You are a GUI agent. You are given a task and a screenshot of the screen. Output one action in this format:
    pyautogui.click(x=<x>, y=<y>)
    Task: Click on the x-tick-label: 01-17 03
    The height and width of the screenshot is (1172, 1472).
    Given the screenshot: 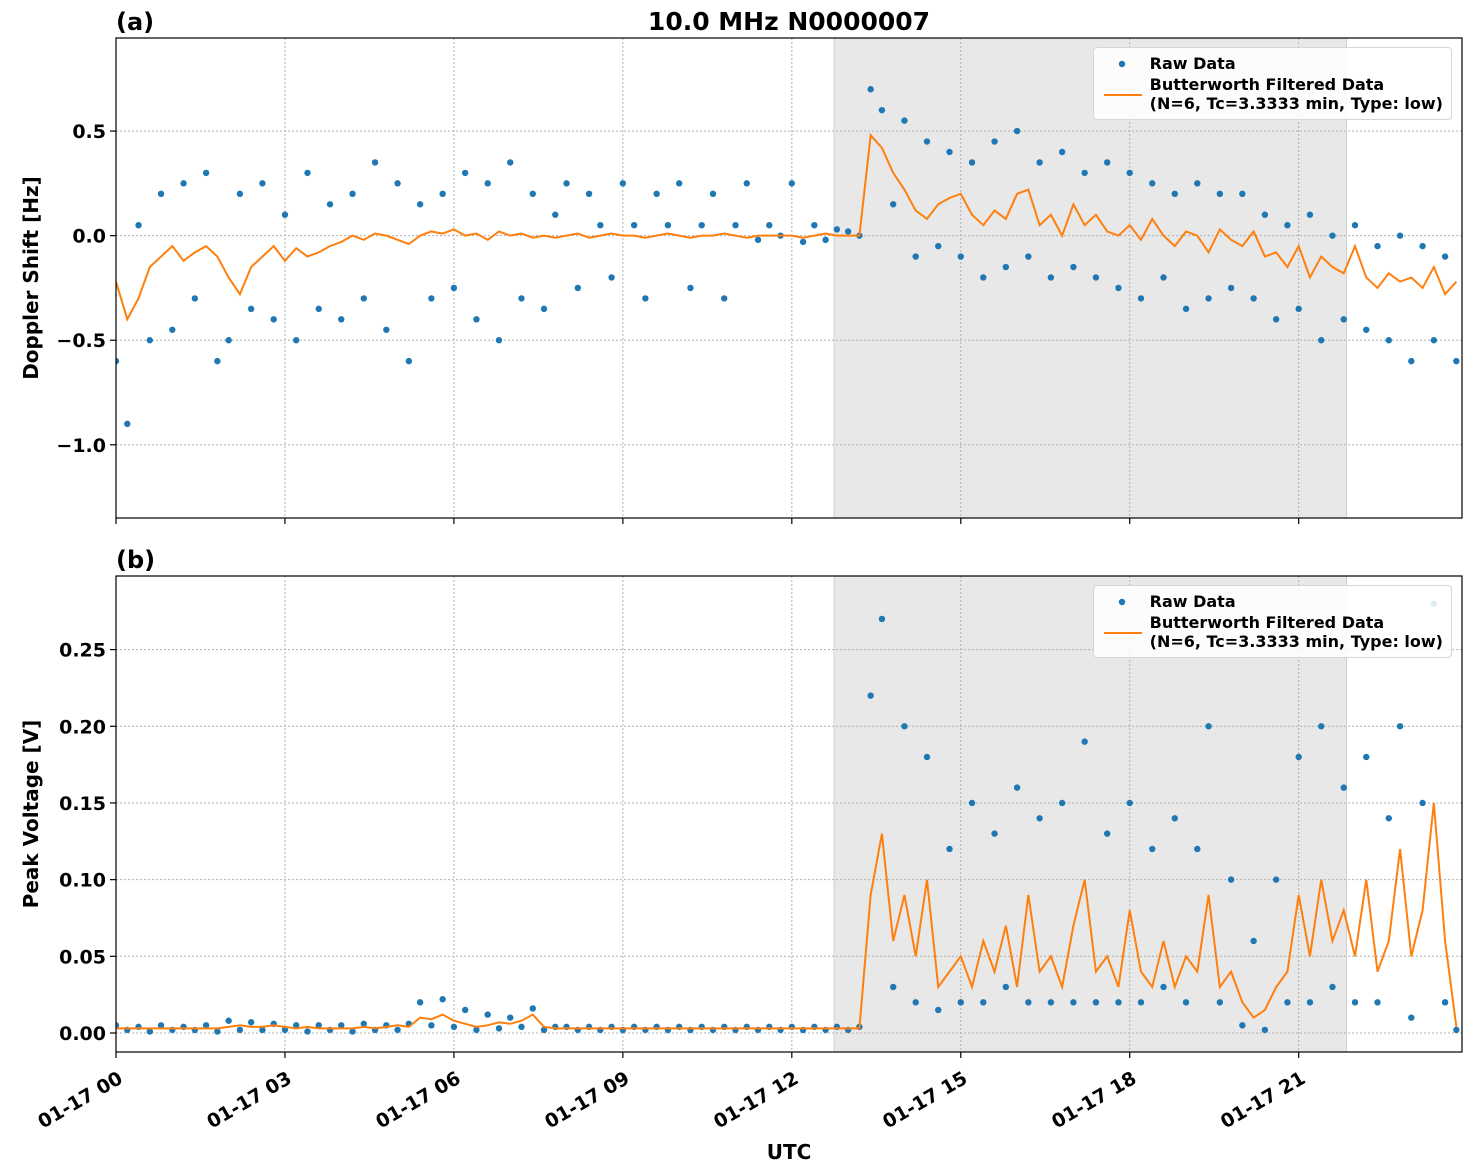 What is the action you would take?
    pyautogui.click(x=249, y=1100)
    